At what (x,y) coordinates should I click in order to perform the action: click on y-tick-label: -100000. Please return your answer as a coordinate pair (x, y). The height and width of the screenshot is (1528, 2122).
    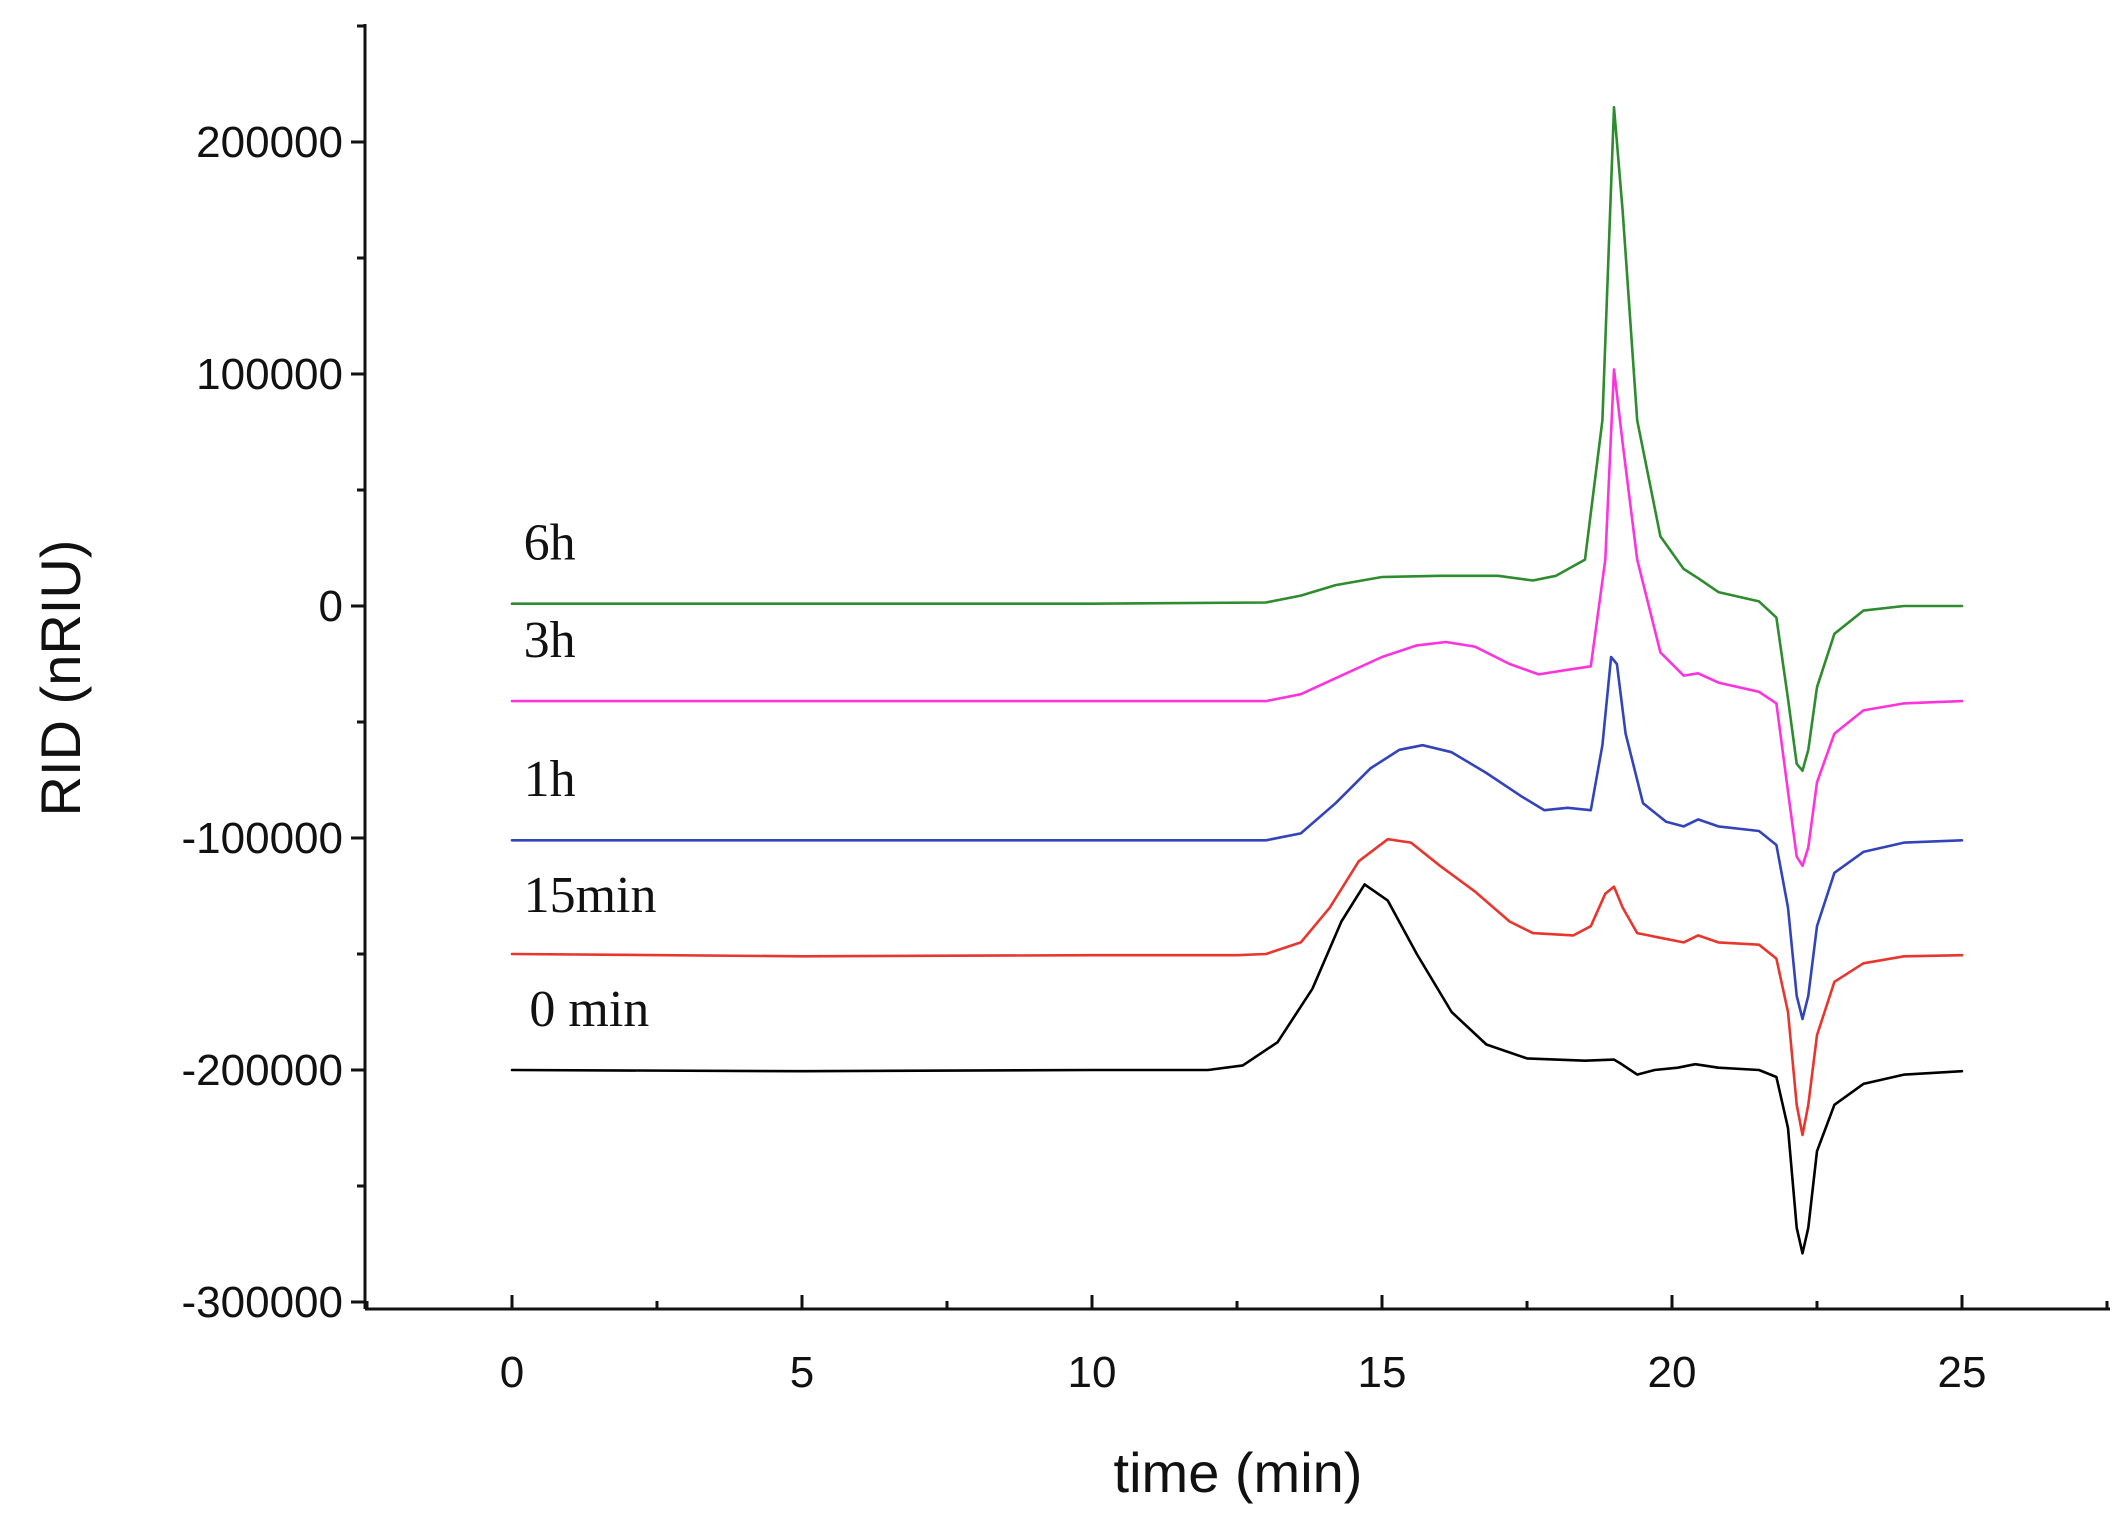
    Looking at the image, I should click on (262, 838).